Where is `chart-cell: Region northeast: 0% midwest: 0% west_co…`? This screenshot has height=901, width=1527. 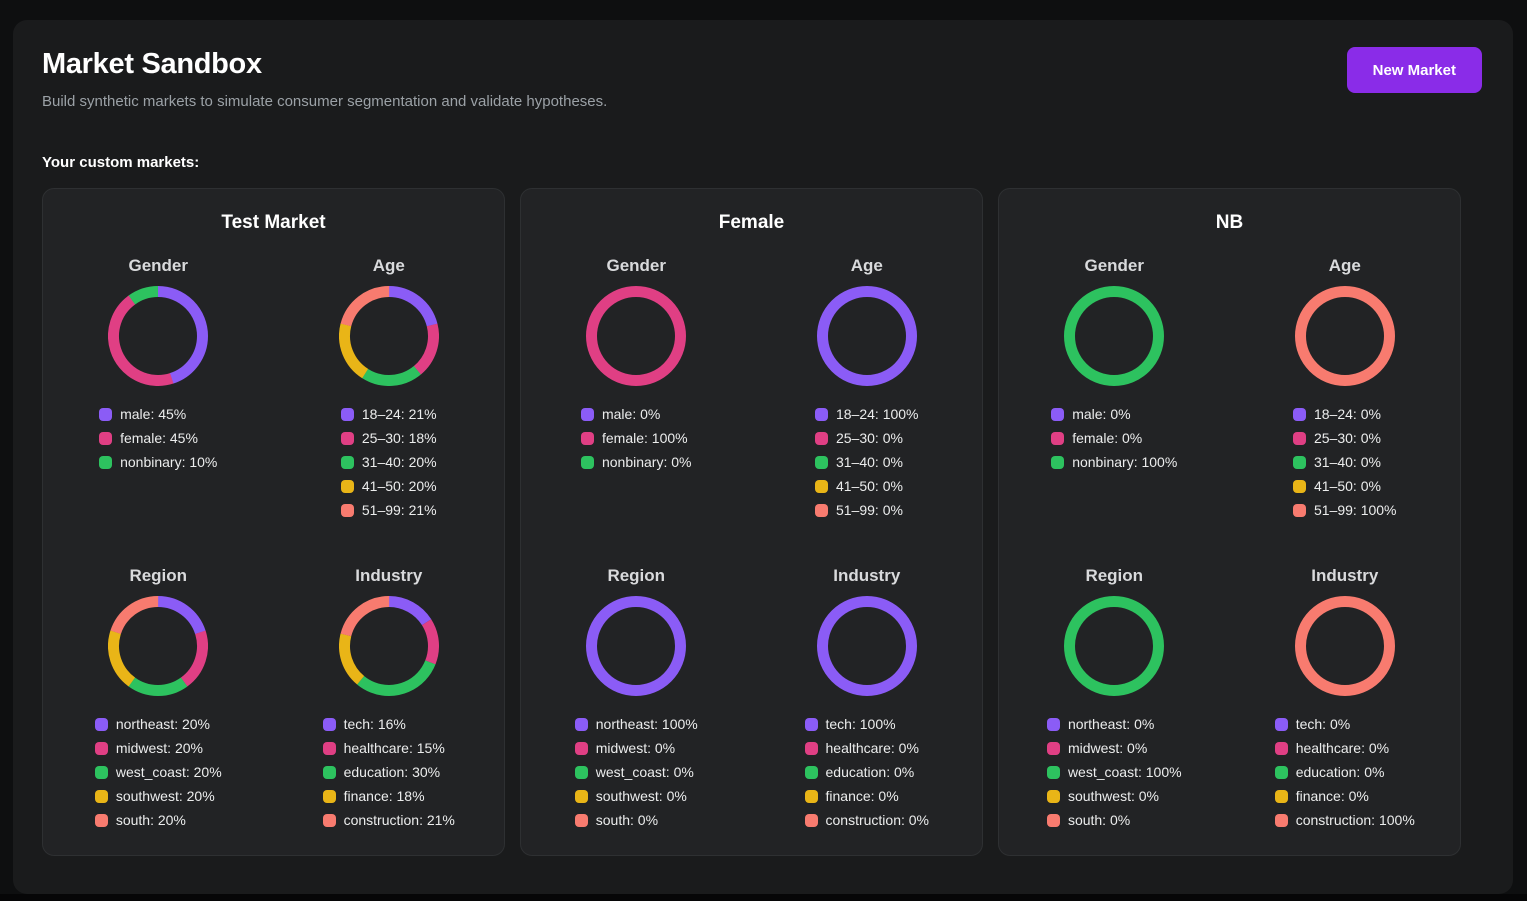
chart-cell: Region northeast: 0% midwest: 0% west_co… is located at coordinates (1114, 699).